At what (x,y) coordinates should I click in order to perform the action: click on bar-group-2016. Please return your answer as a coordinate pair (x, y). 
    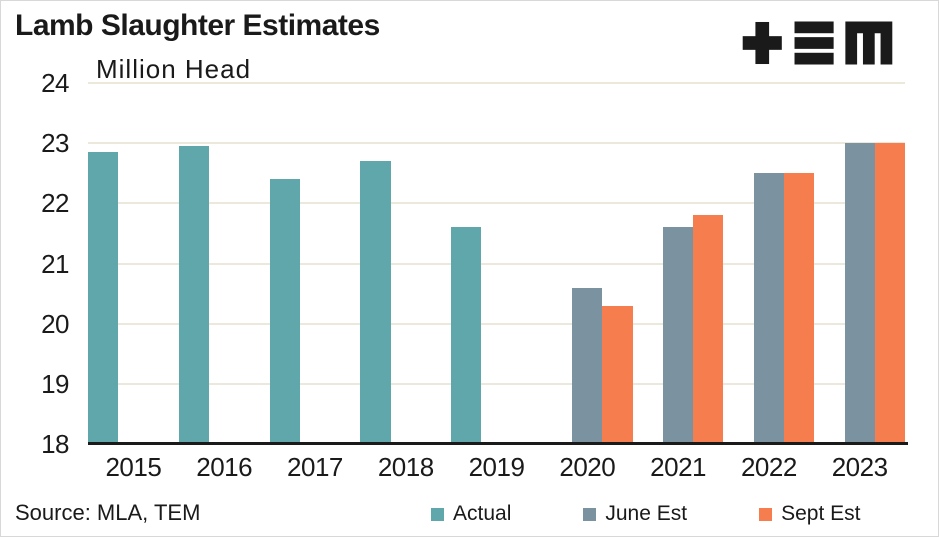
    Looking at the image, I should click on (224, 263).